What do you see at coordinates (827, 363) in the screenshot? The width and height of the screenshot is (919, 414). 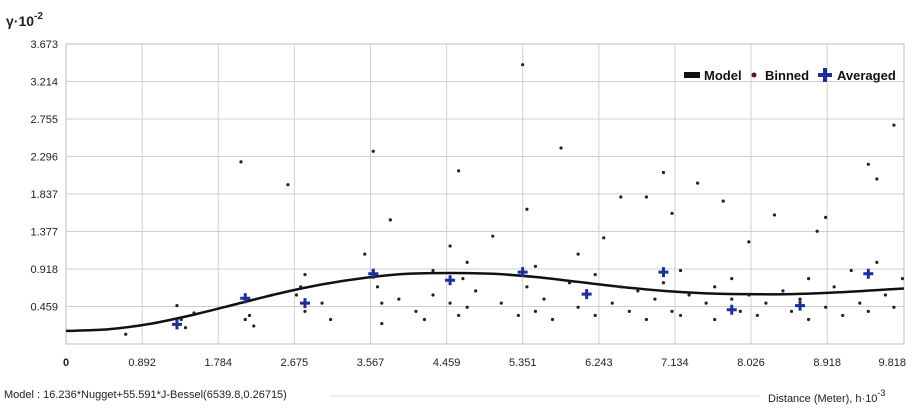 I see `x-tick-label: 8.918` at bounding box center [827, 363].